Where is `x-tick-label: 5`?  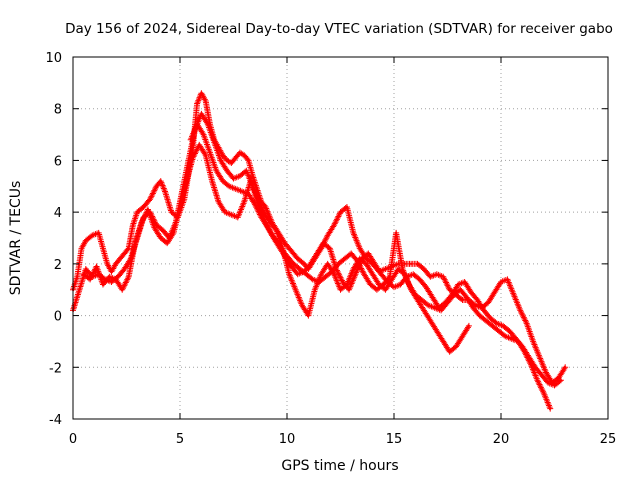 x-tick-label: 5 is located at coordinates (180, 439).